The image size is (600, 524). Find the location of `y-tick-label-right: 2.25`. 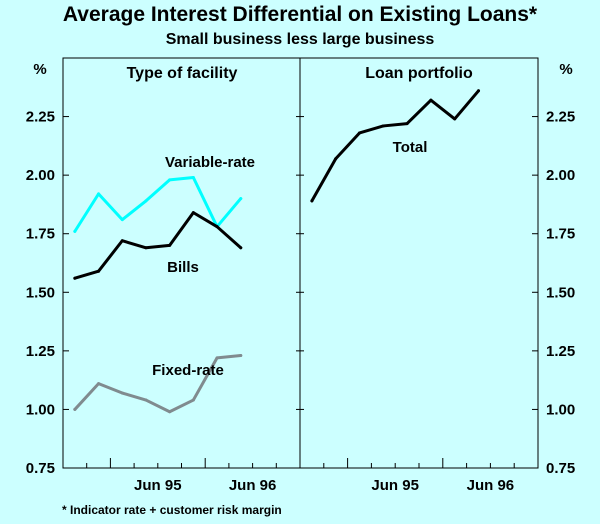

y-tick-label-right: 2.25 is located at coordinates (560, 117).